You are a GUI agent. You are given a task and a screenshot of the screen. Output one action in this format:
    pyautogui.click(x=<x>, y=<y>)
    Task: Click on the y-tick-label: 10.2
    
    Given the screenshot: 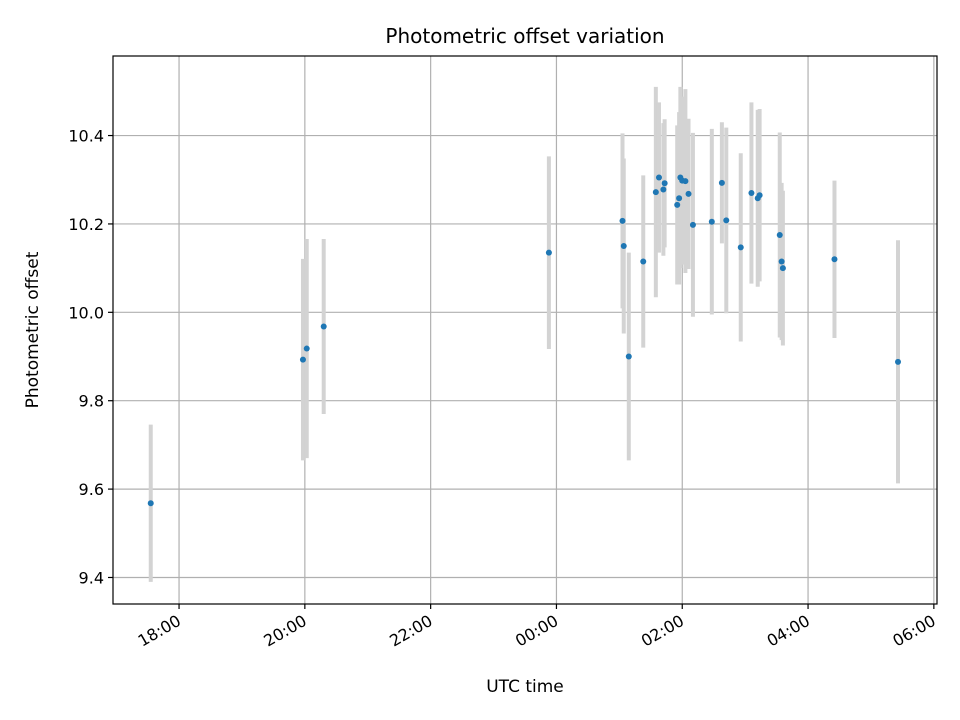 What is the action you would take?
    pyautogui.click(x=86, y=224)
    